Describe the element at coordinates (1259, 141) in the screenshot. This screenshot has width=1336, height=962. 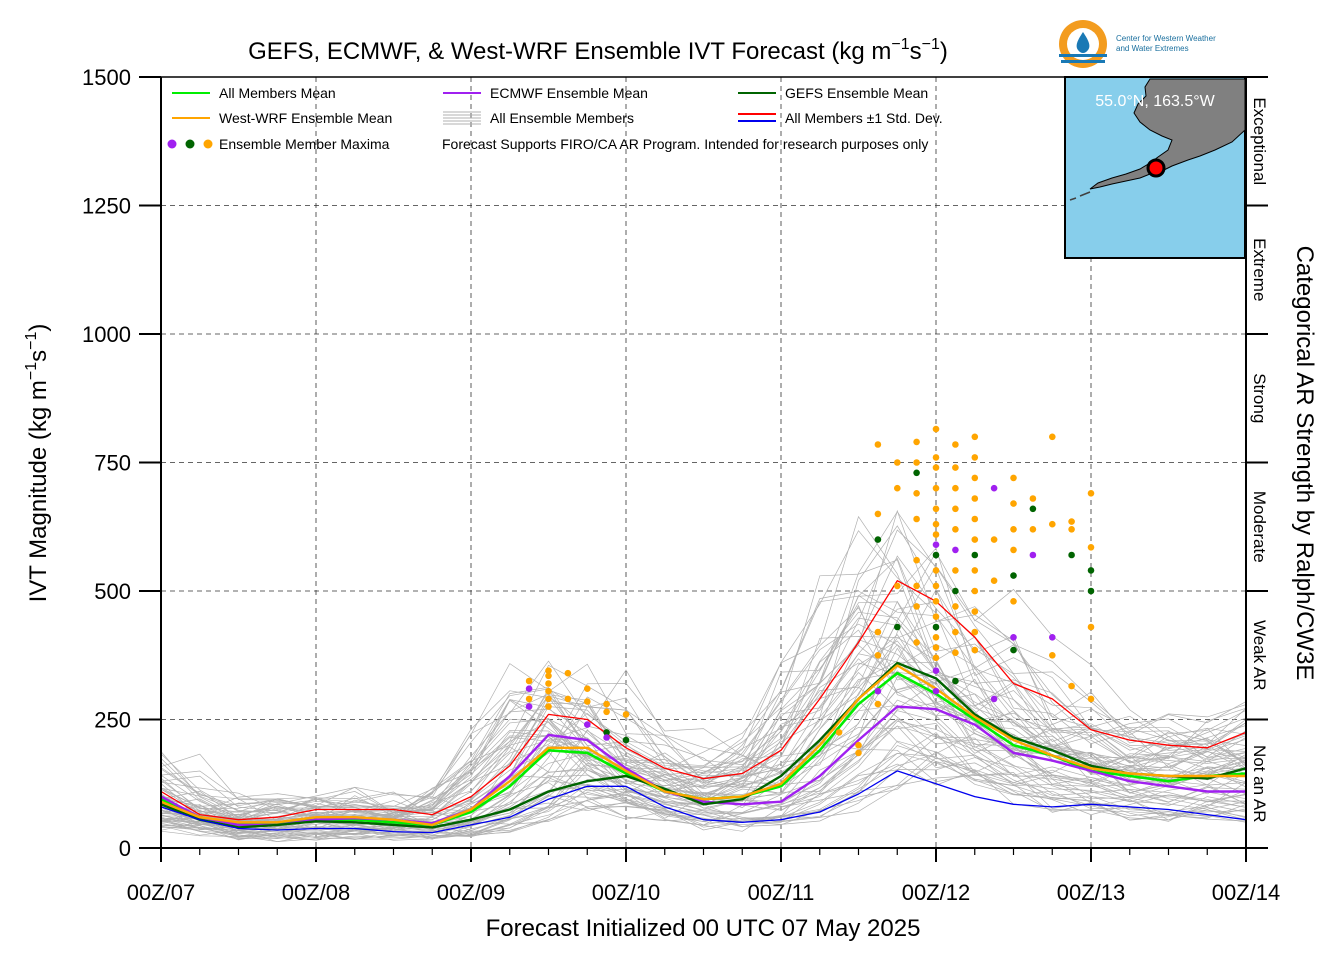
I see `ar-category-label: Exceptional` at that location.